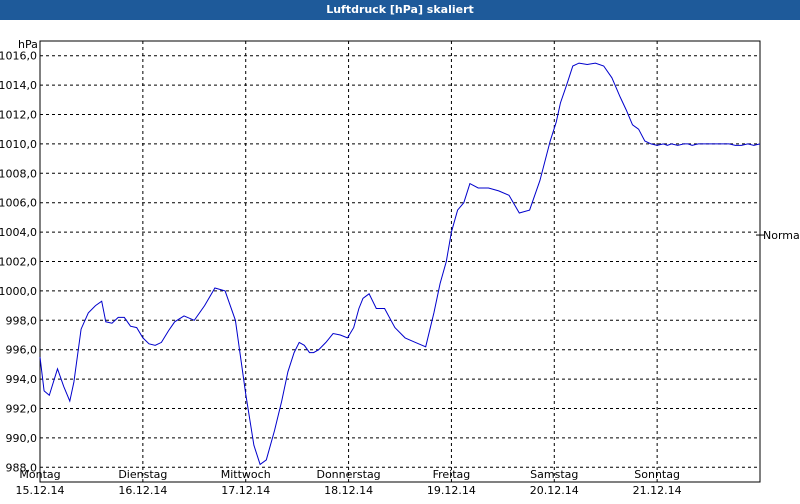 This screenshot has height=504, width=800. What do you see at coordinates (22, 320) in the screenshot?
I see `y-tick-label: 998,0` at bounding box center [22, 320].